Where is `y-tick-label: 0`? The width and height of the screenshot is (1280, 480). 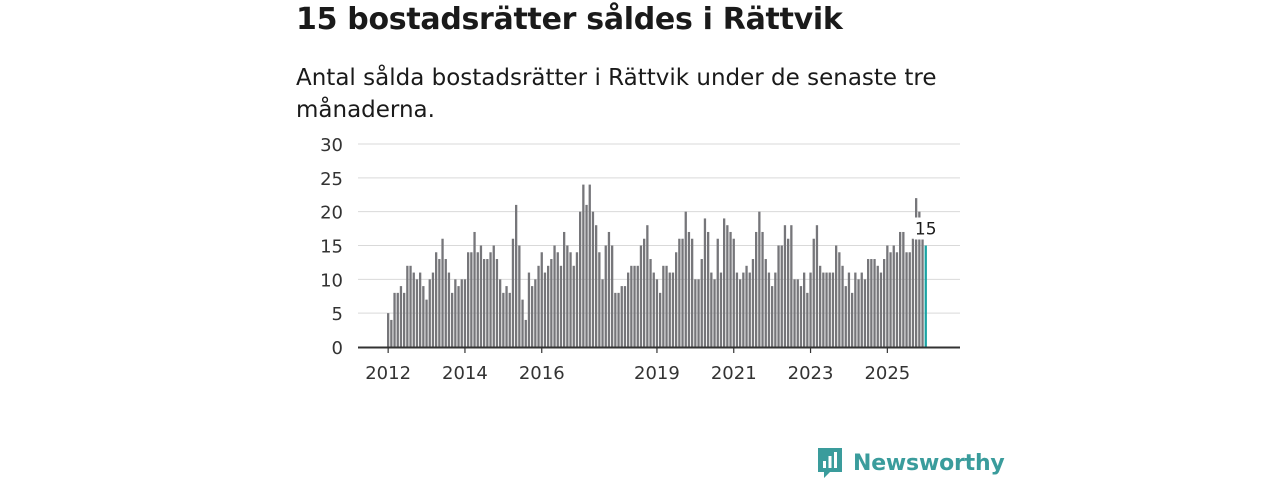
y-tick-label: 0 is located at coordinates (337, 348).